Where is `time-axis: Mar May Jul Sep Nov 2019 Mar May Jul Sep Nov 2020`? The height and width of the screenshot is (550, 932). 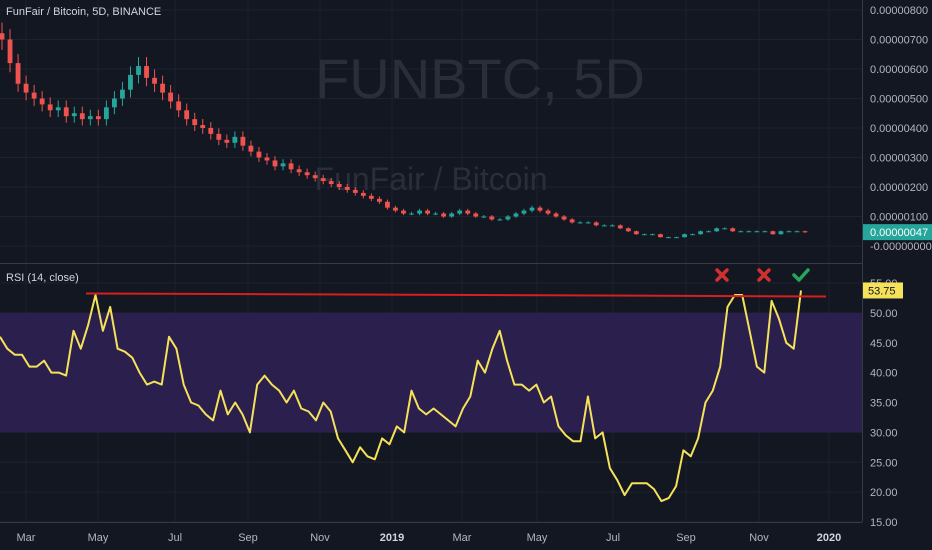
time-axis: Mar May Jul Sep Nov 2019 Mar May Jul Sep Nov 2020 is located at coordinates (429, 538).